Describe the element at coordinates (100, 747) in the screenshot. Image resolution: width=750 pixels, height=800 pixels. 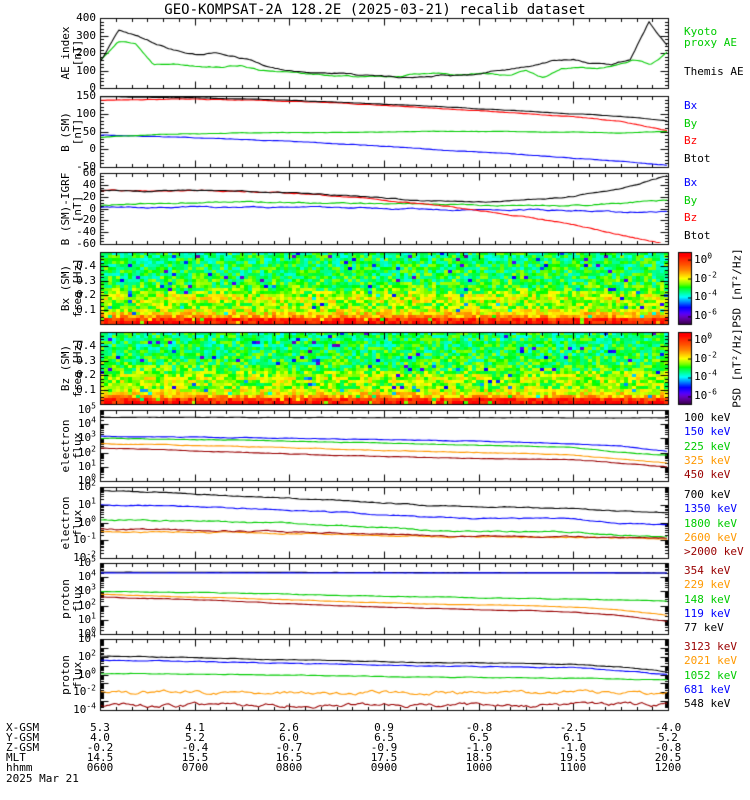
I see `bottom-row-value: -0.2` at that location.